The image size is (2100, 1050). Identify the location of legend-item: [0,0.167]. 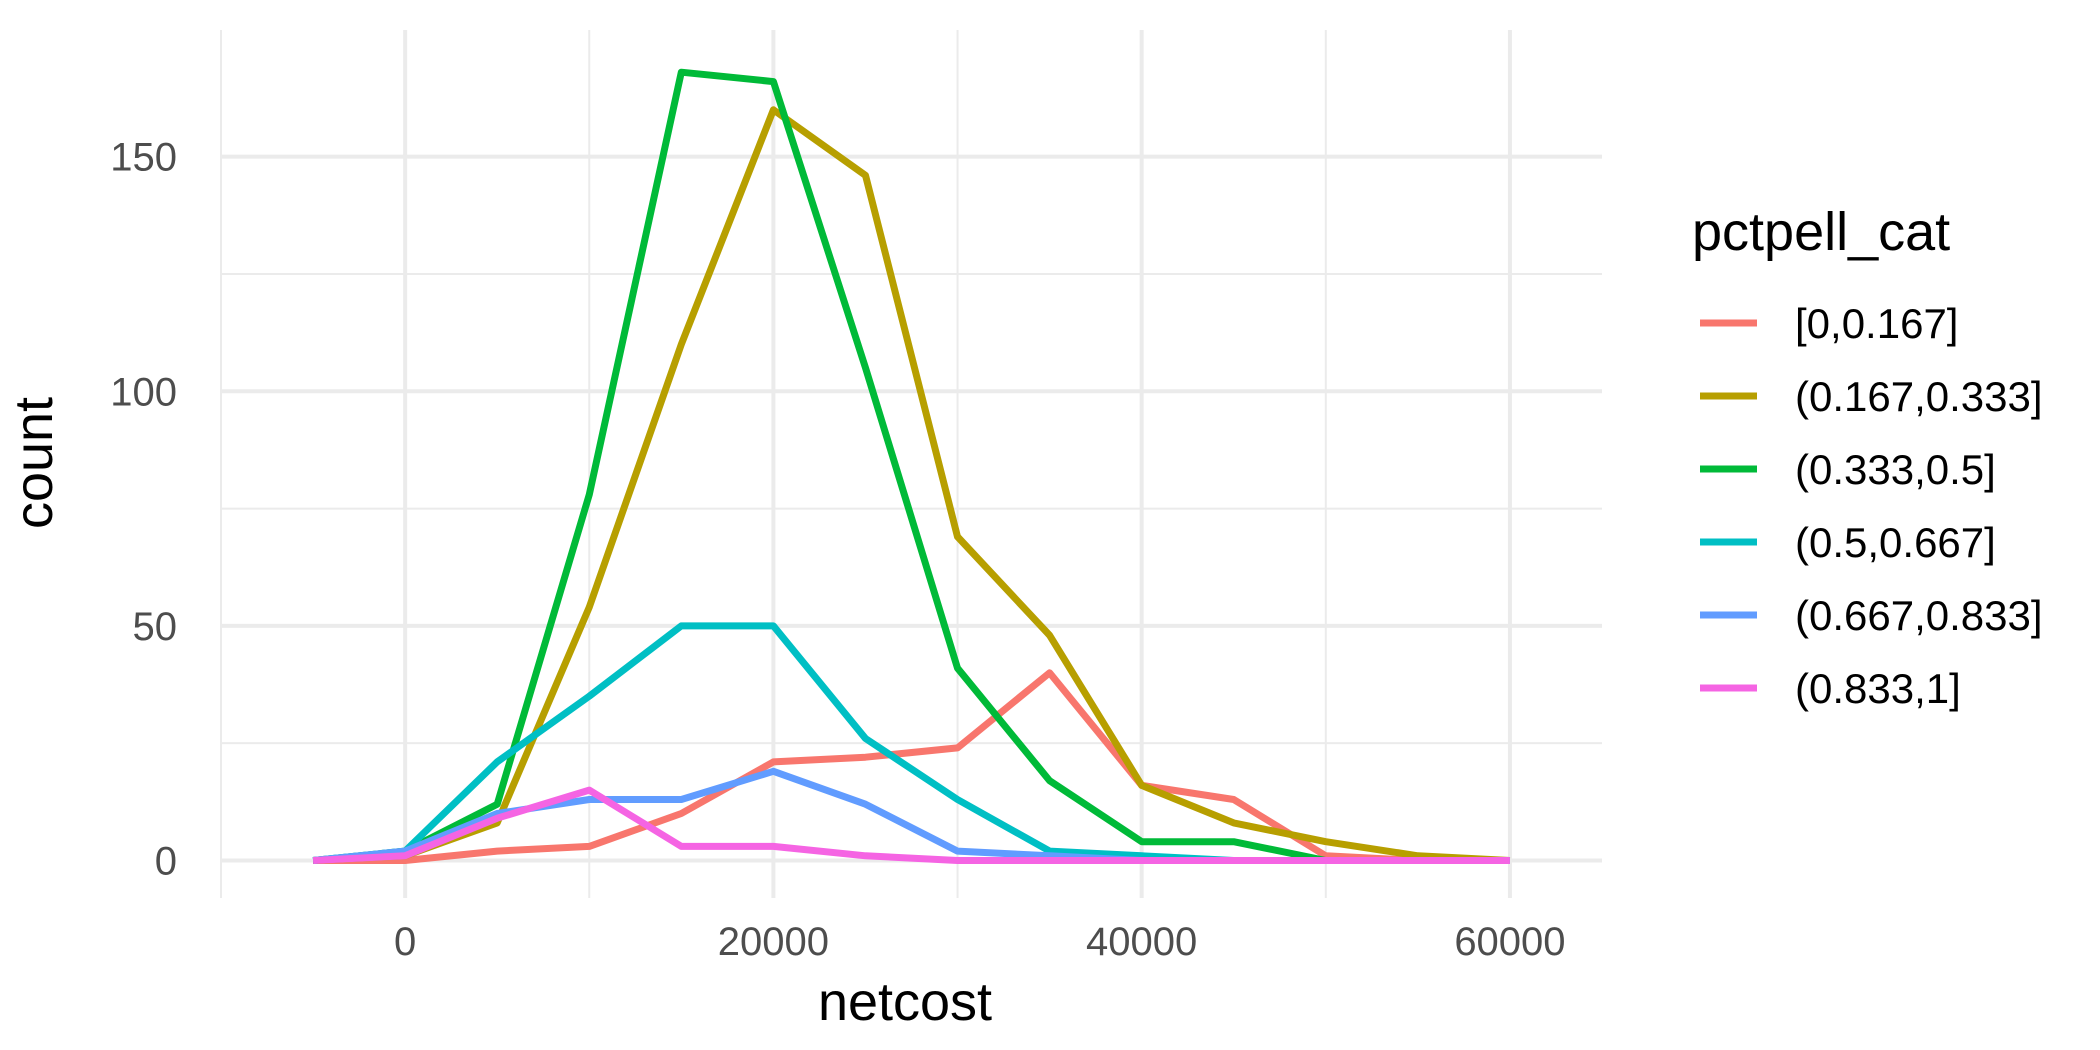
(1829, 323).